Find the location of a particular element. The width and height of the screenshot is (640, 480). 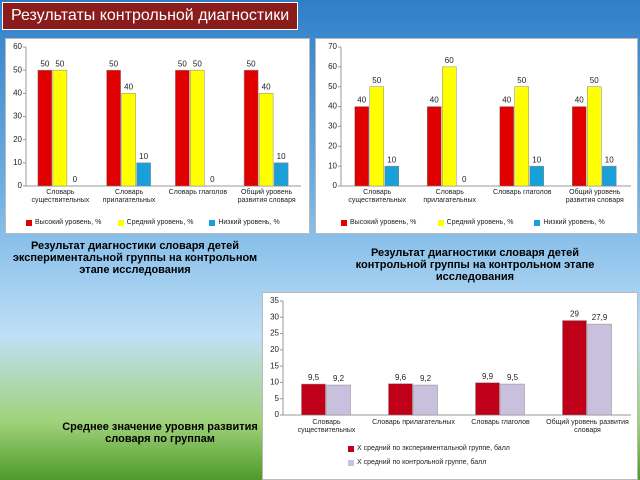

legend-label: Низкий уровень, % is located at coordinates (574, 222).